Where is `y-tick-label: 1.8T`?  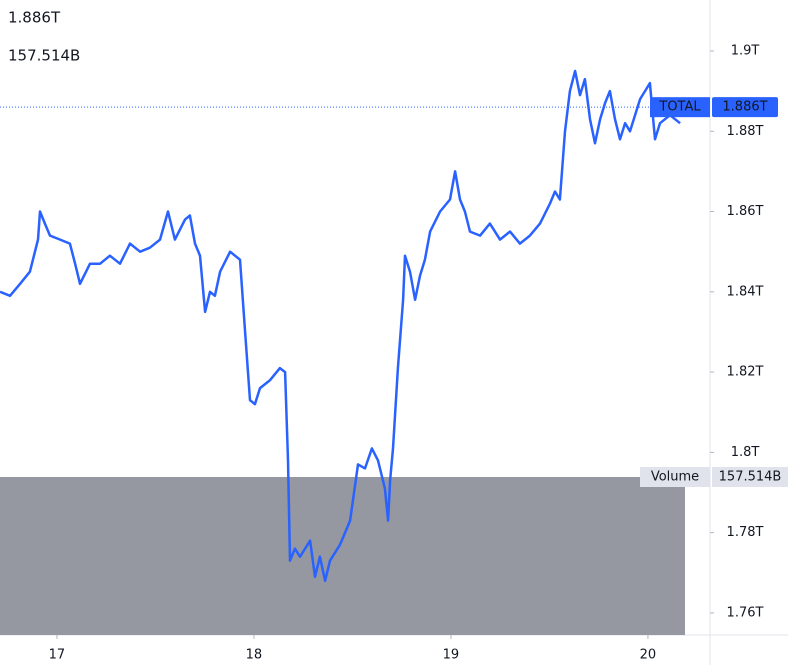 y-tick-label: 1.8T is located at coordinates (745, 452).